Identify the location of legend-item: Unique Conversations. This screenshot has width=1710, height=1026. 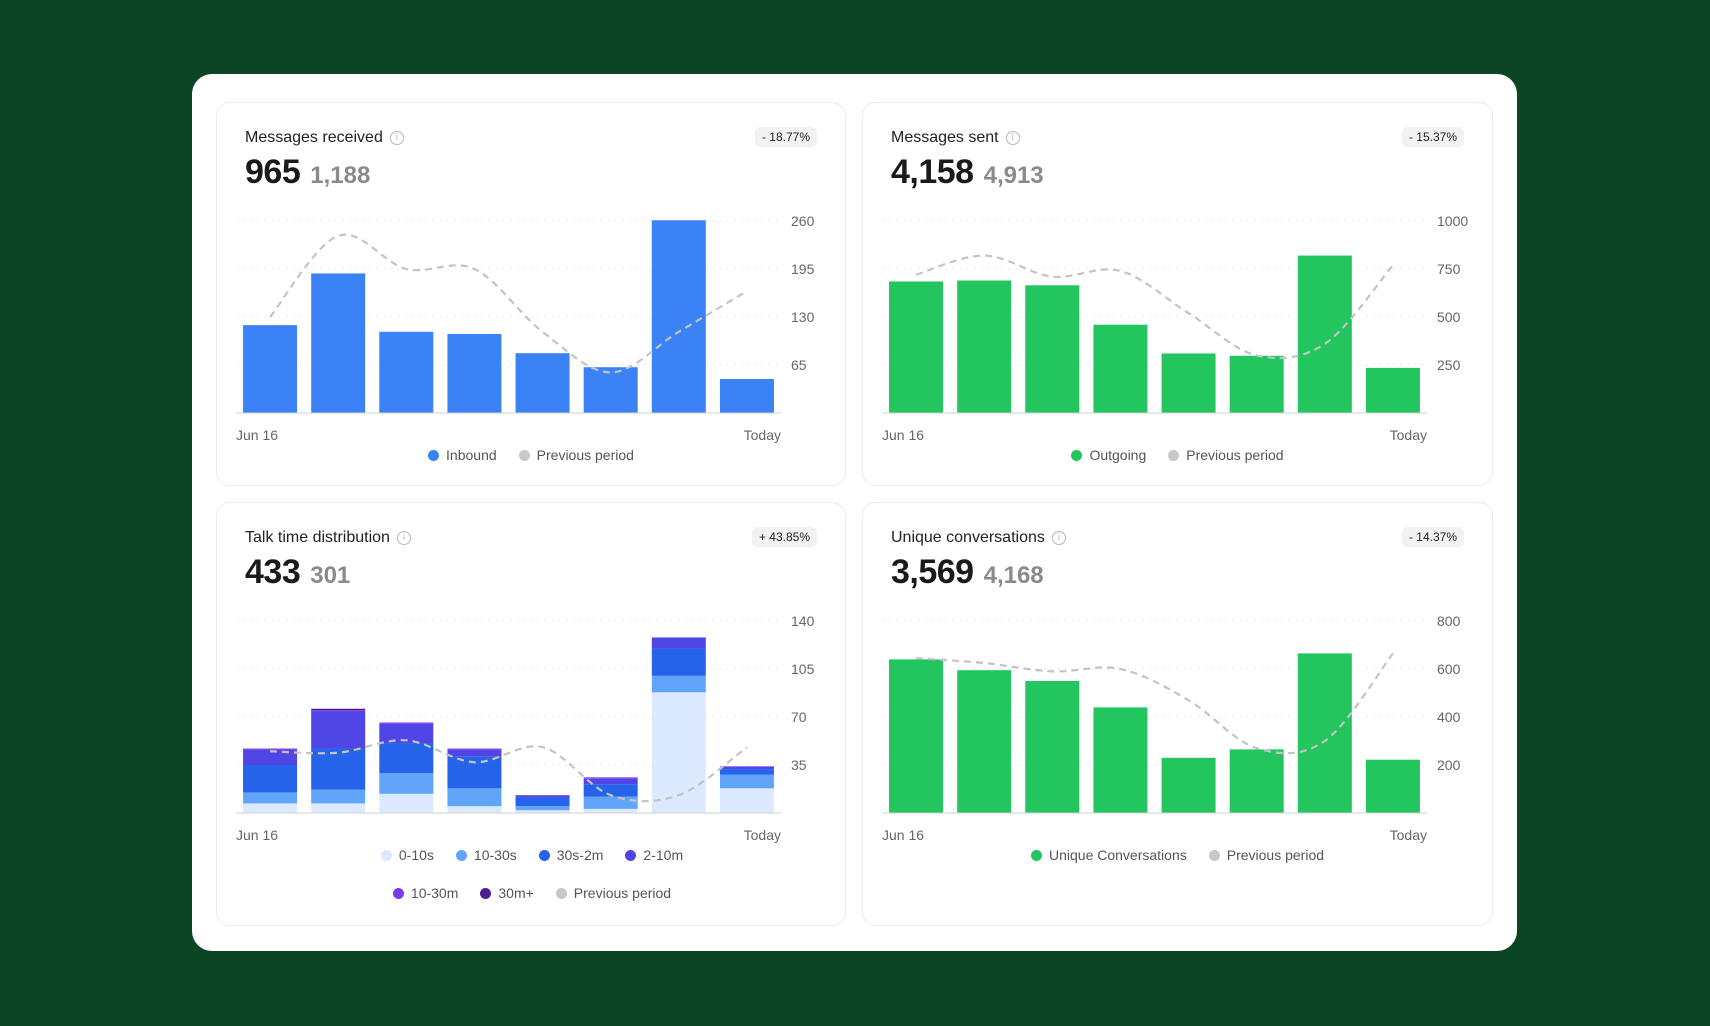
(1108, 855).